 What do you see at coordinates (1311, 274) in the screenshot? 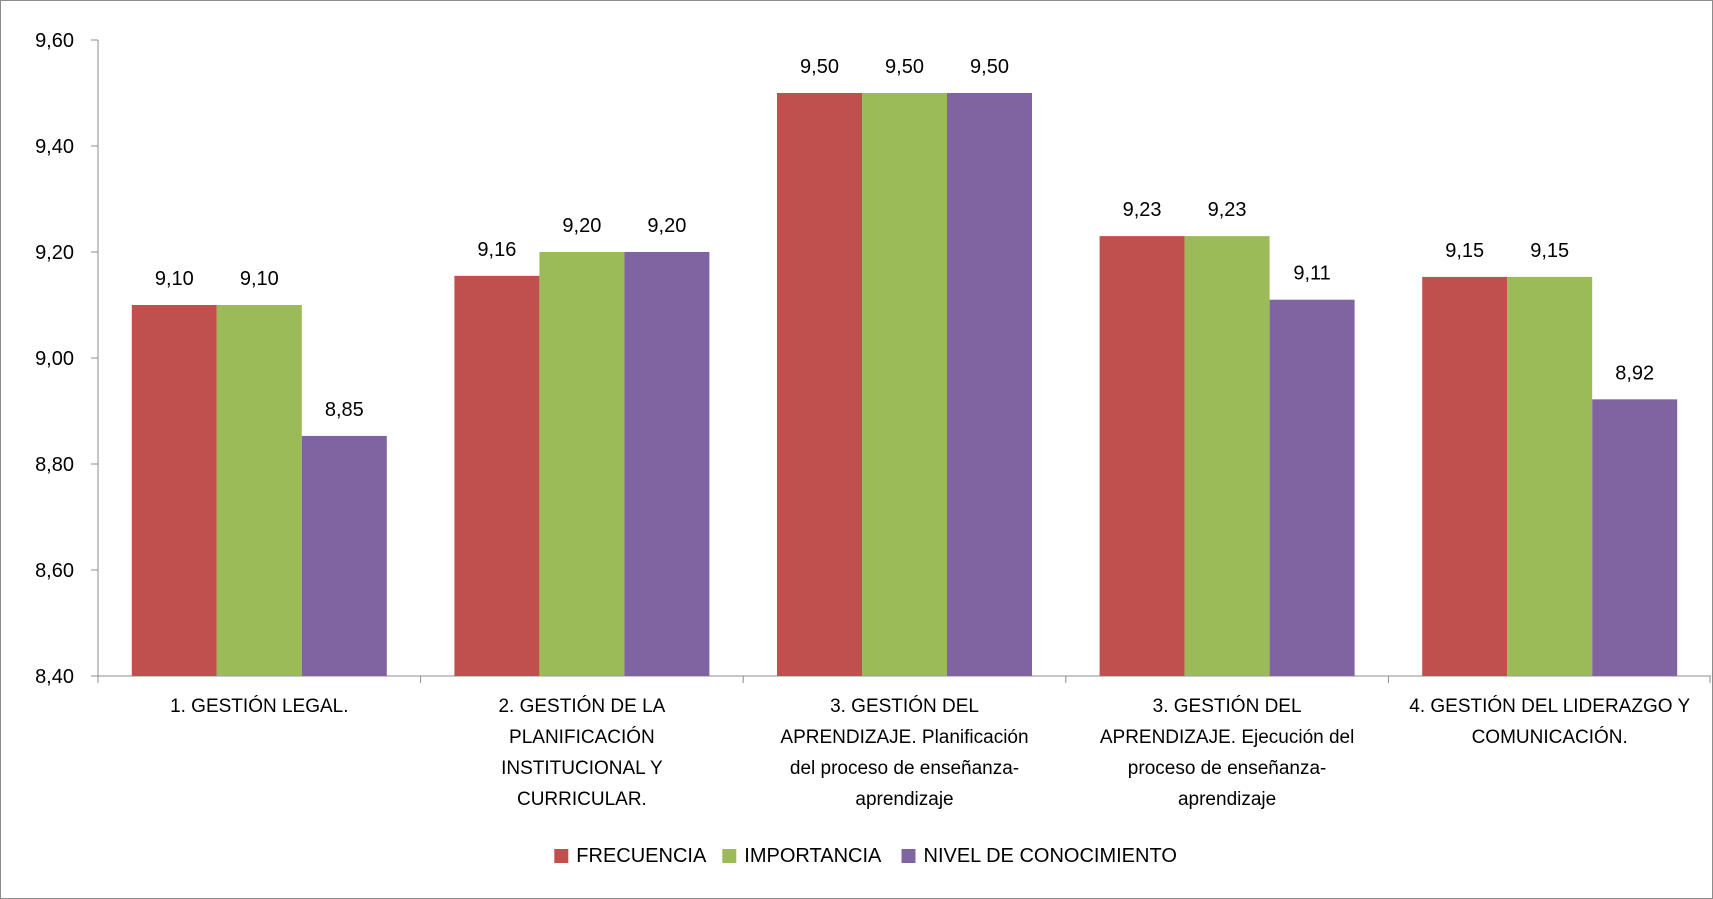
I see `data-label: 9,11` at bounding box center [1311, 274].